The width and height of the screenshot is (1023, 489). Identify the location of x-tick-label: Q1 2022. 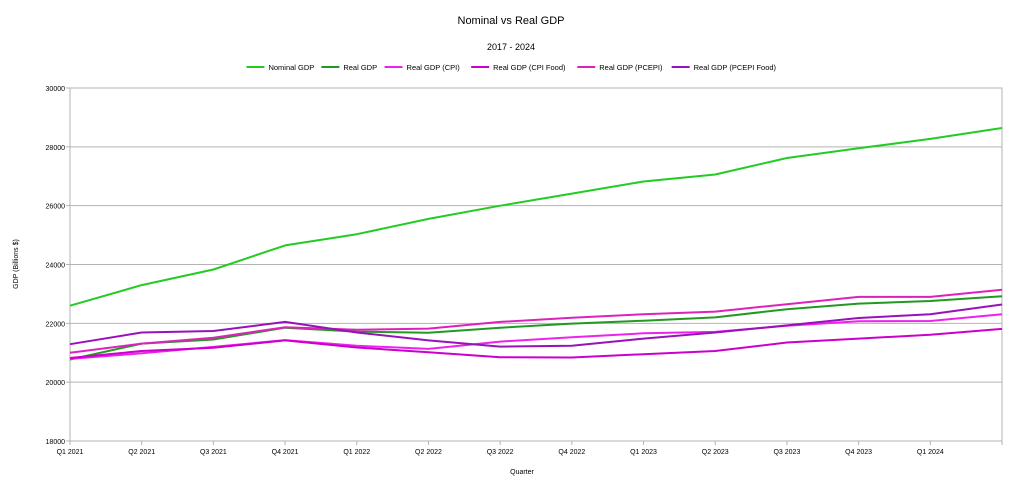
(356, 452).